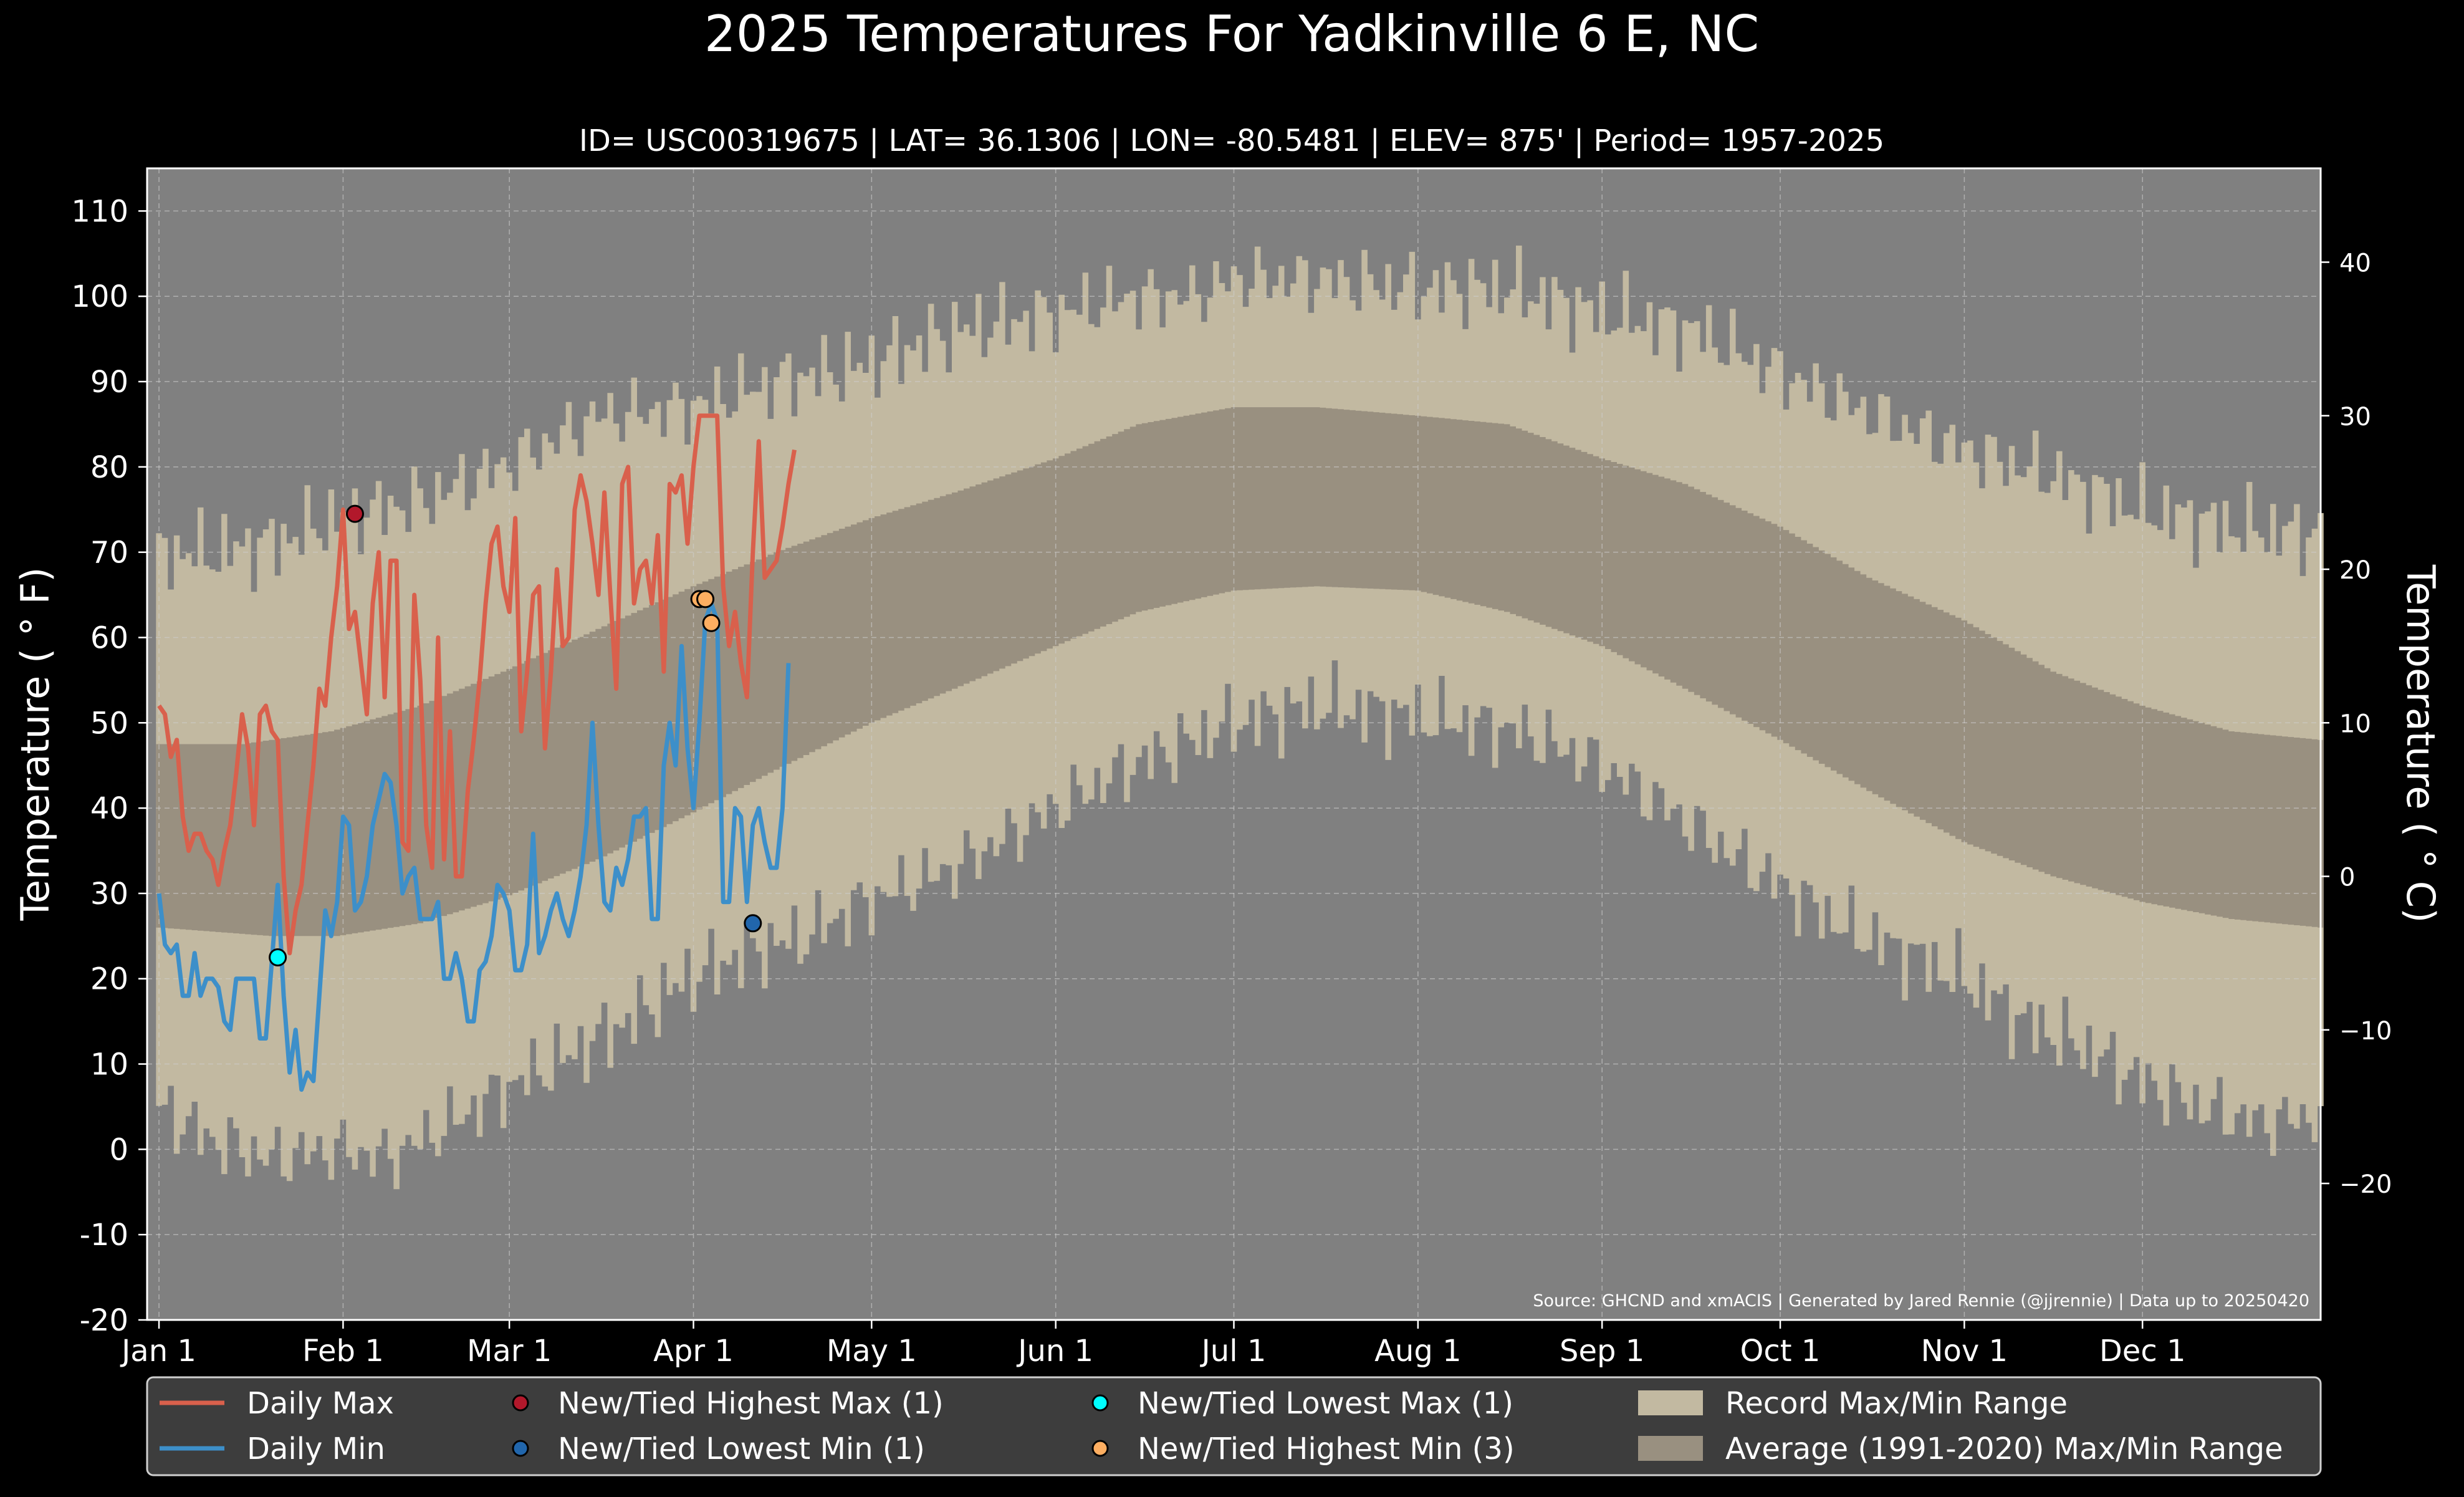 This screenshot has height=1497, width=2464. Describe the element at coordinates (118, 1149) in the screenshot. I see `y-tick-label: 0` at that location.